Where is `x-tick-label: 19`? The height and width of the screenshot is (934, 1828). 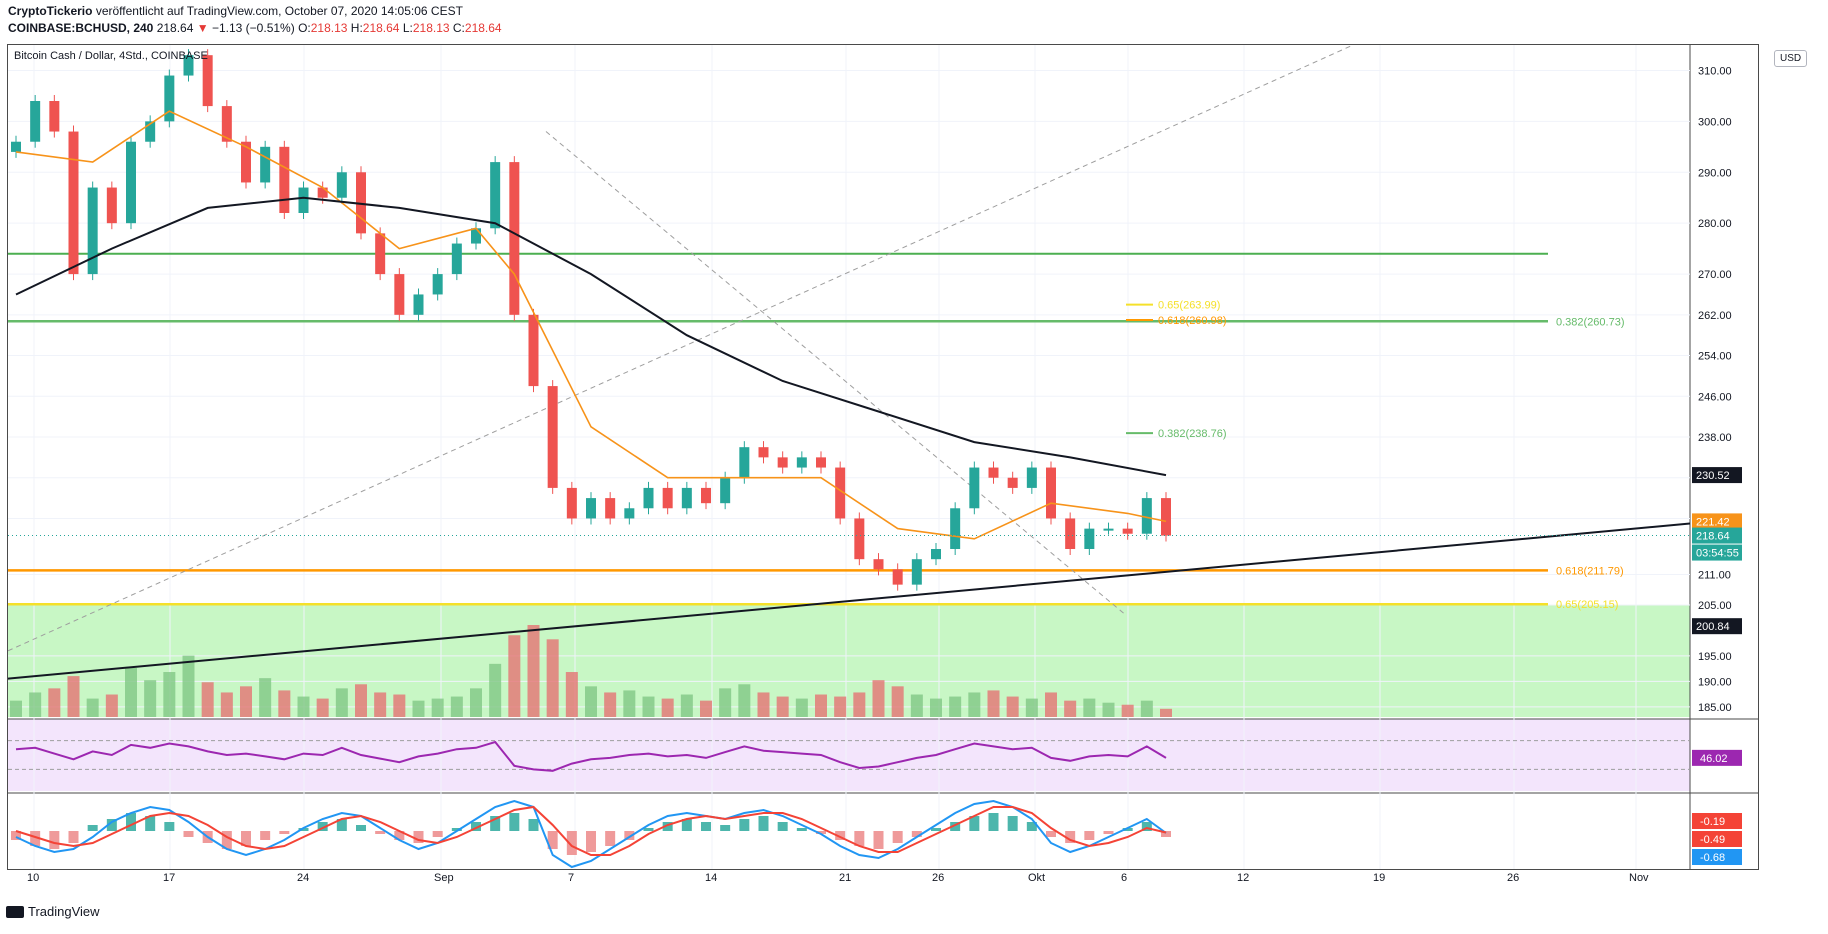
x-tick-label: 19 is located at coordinates (1379, 878).